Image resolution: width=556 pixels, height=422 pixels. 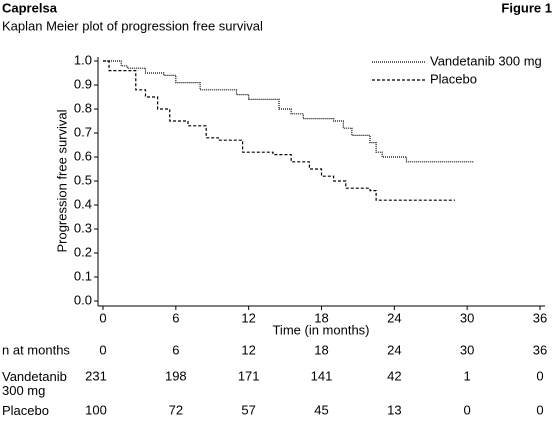 What do you see at coordinates (96, 375) in the screenshot?
I see `risk-count: 231` at bounding box center [96, 375].